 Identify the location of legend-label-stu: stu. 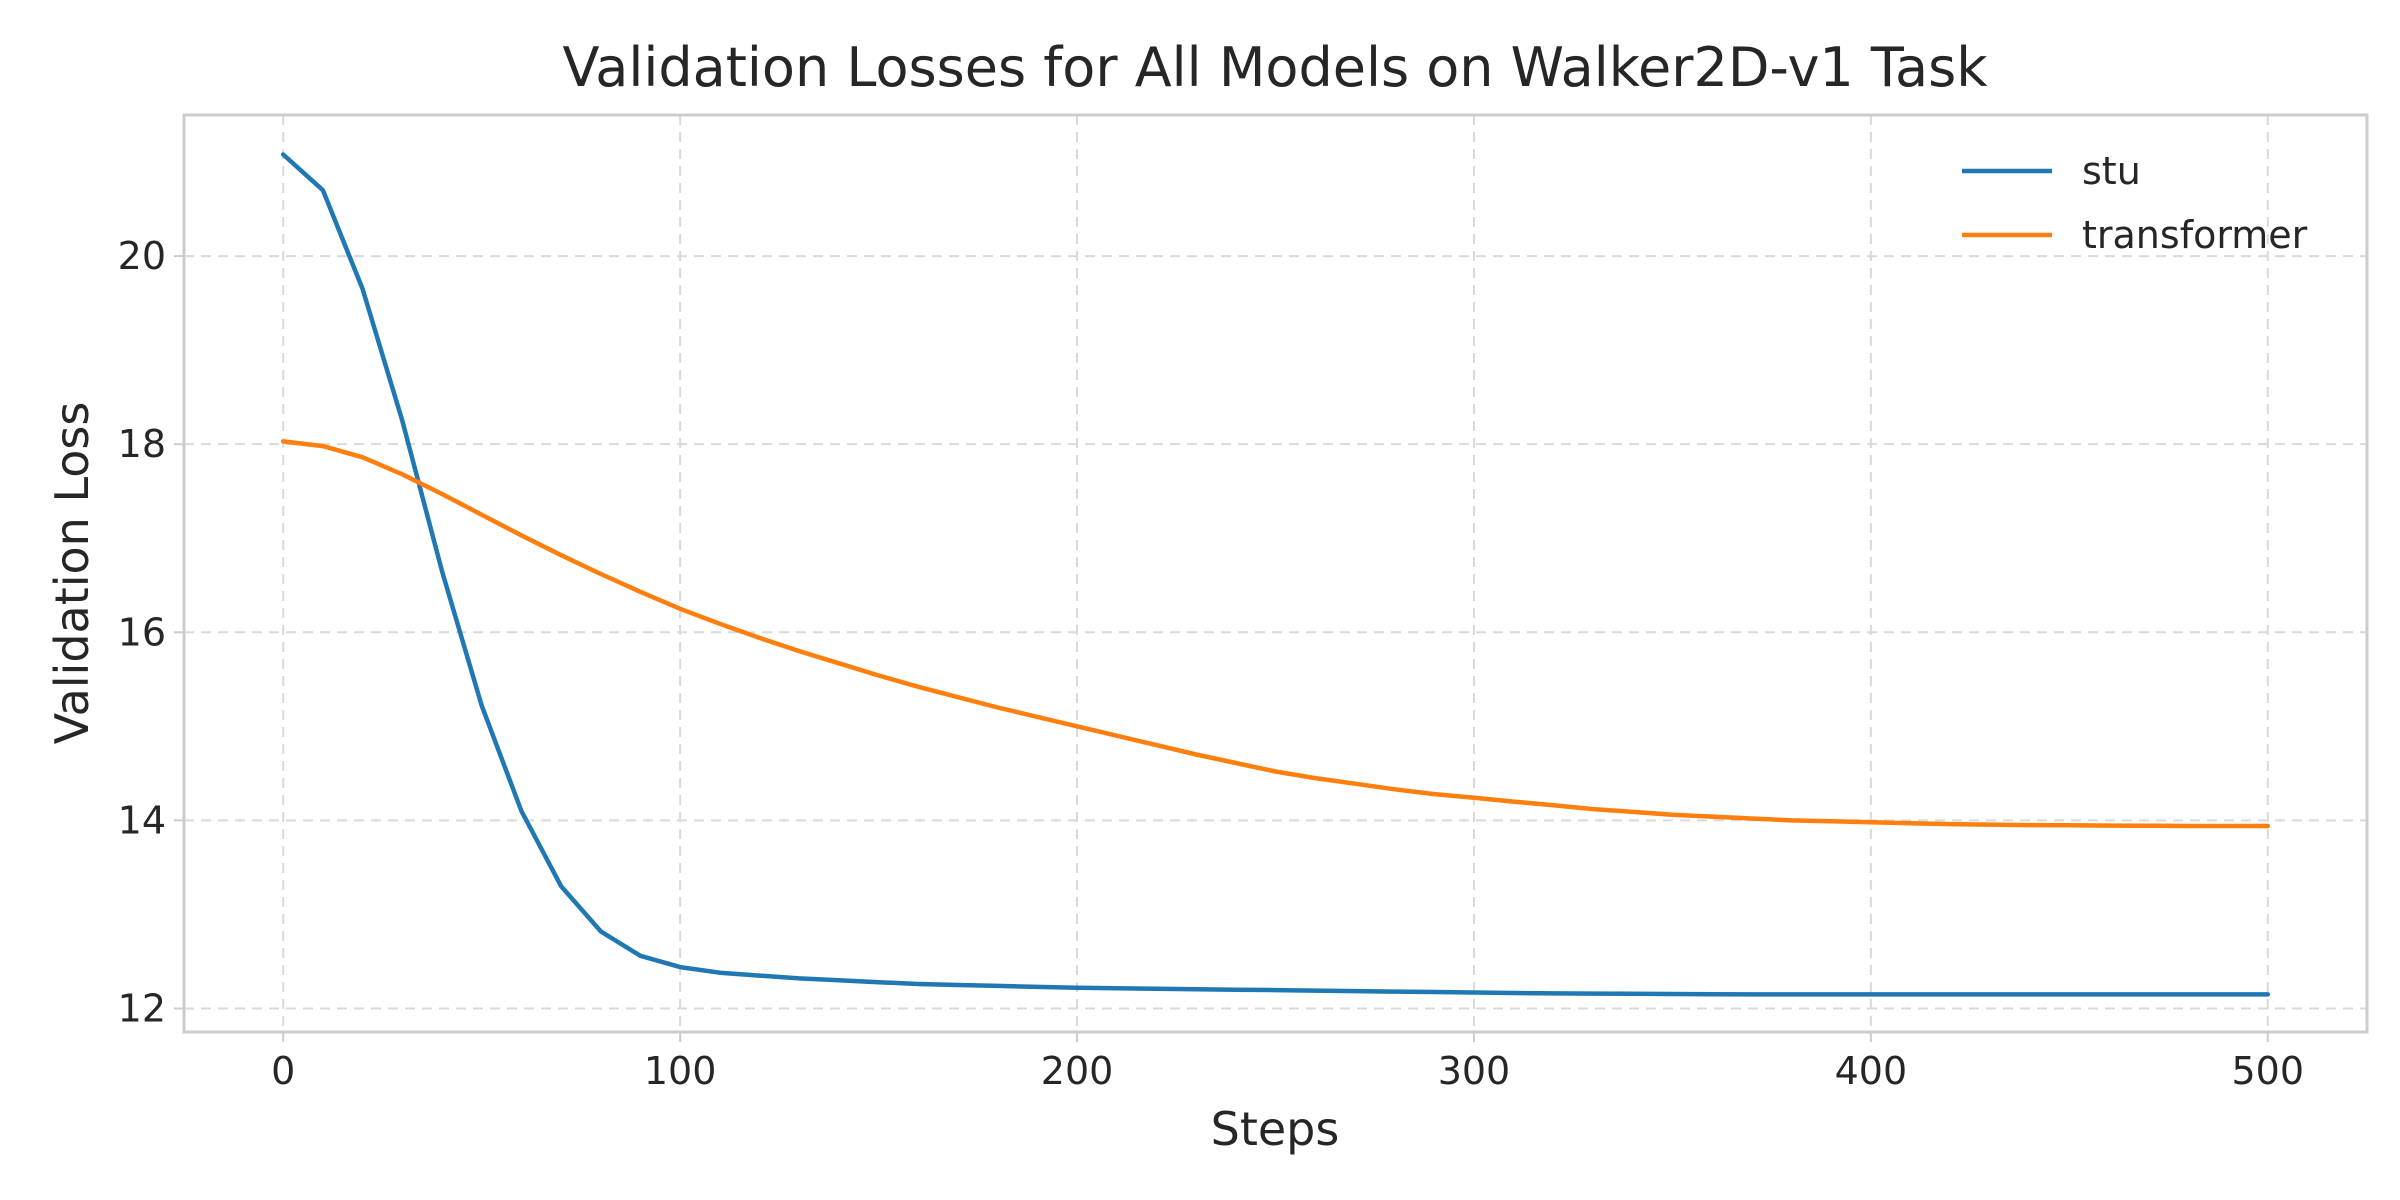
(2111, 171).